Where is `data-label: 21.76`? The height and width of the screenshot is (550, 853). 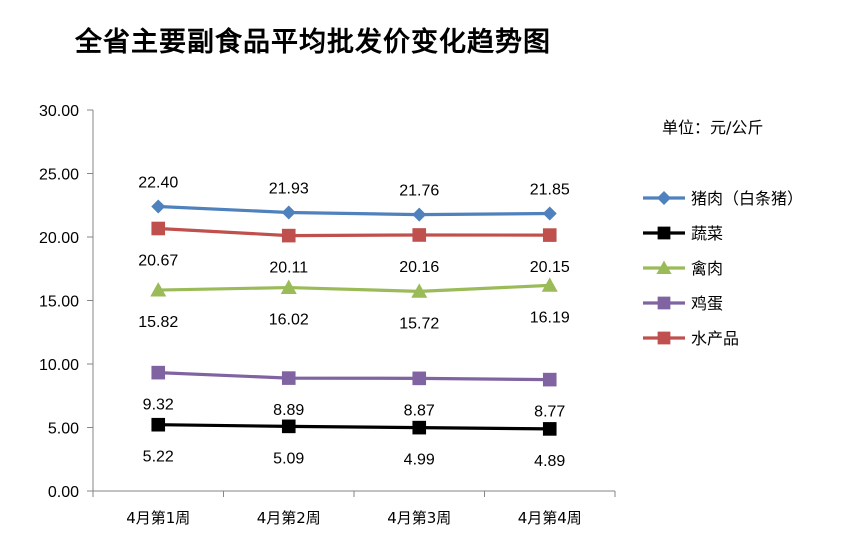 data-label: 21.76 is located at coordinates (419, 191).